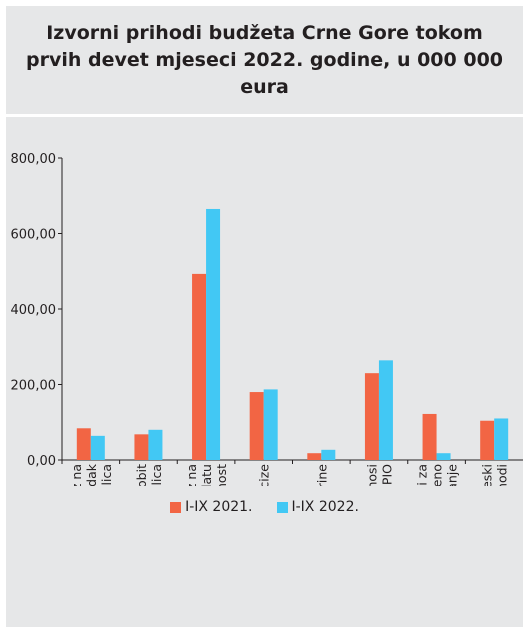 This screenshot has width=529, height=633. I want to click on legend: I-IX 2021. I-IX 2022., so click(264, 507).